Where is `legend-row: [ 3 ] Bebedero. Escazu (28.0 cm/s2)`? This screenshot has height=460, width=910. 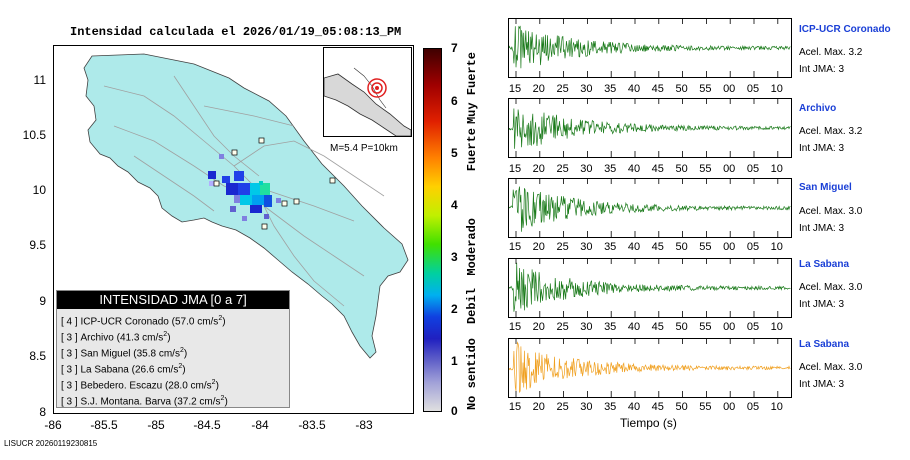
legend-row: [ 3 ] Bebedero. Escazu (28.0 cm/s2) is located at coordinates (140, 385).